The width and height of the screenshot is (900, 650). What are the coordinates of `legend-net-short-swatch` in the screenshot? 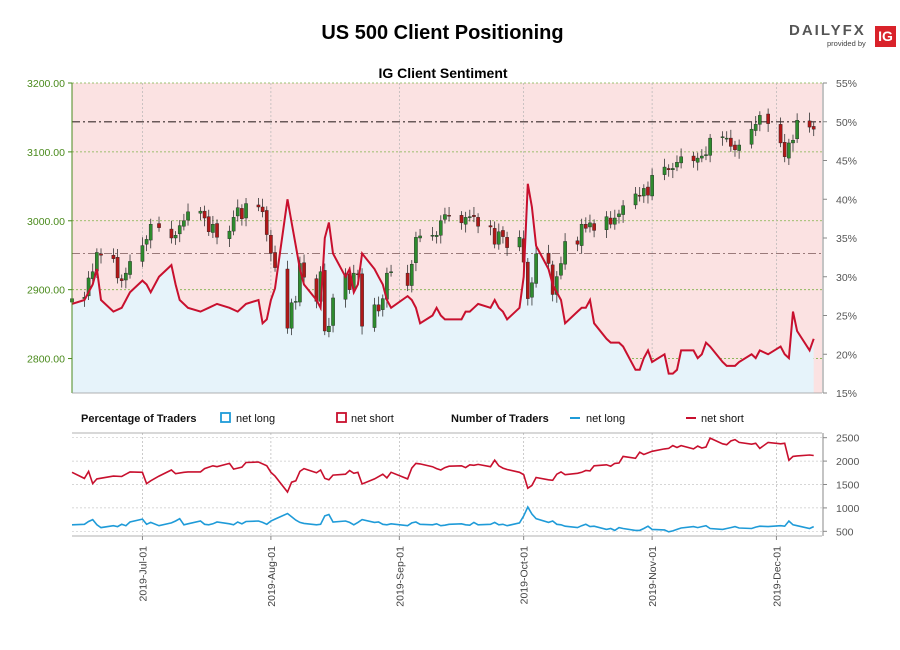 It's located at (341, 417).